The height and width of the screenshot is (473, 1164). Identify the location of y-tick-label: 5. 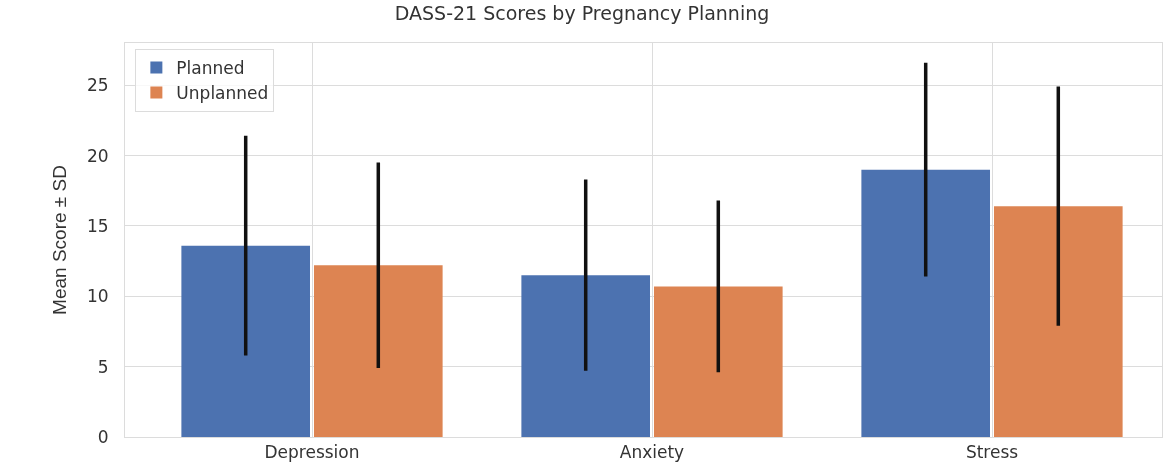
(103, 366).